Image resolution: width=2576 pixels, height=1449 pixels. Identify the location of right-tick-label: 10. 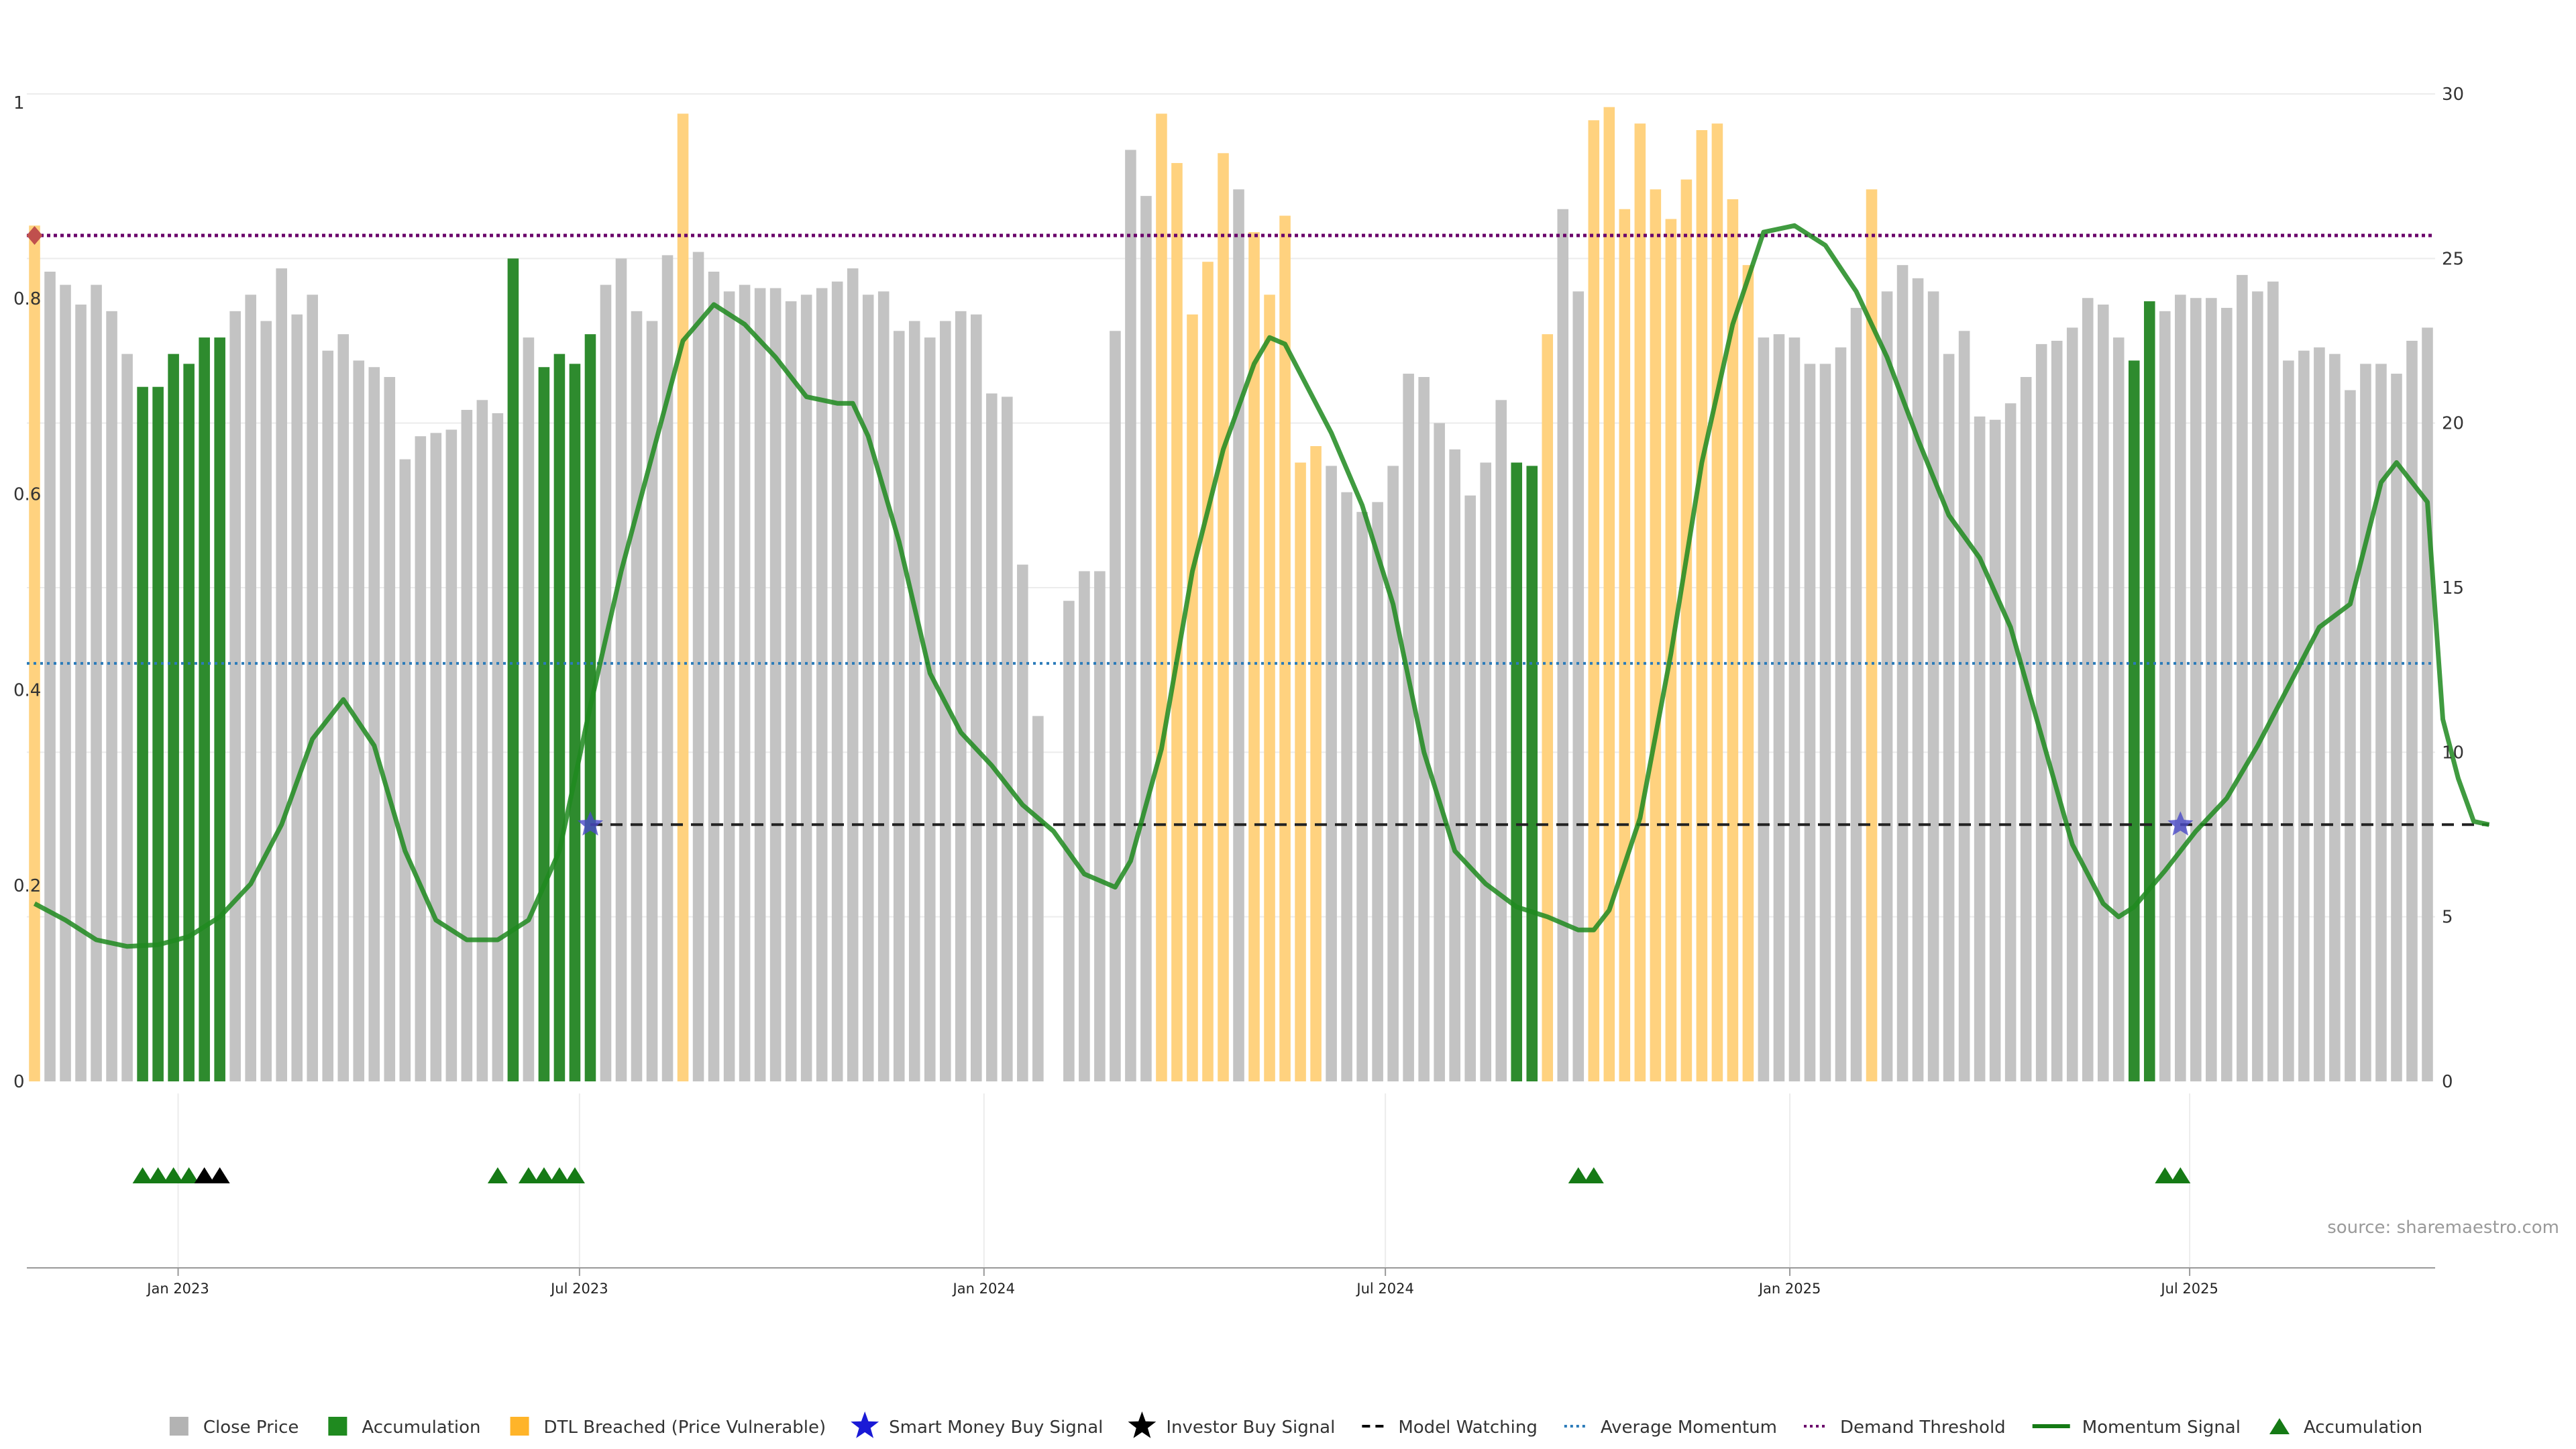
(2453, 753).